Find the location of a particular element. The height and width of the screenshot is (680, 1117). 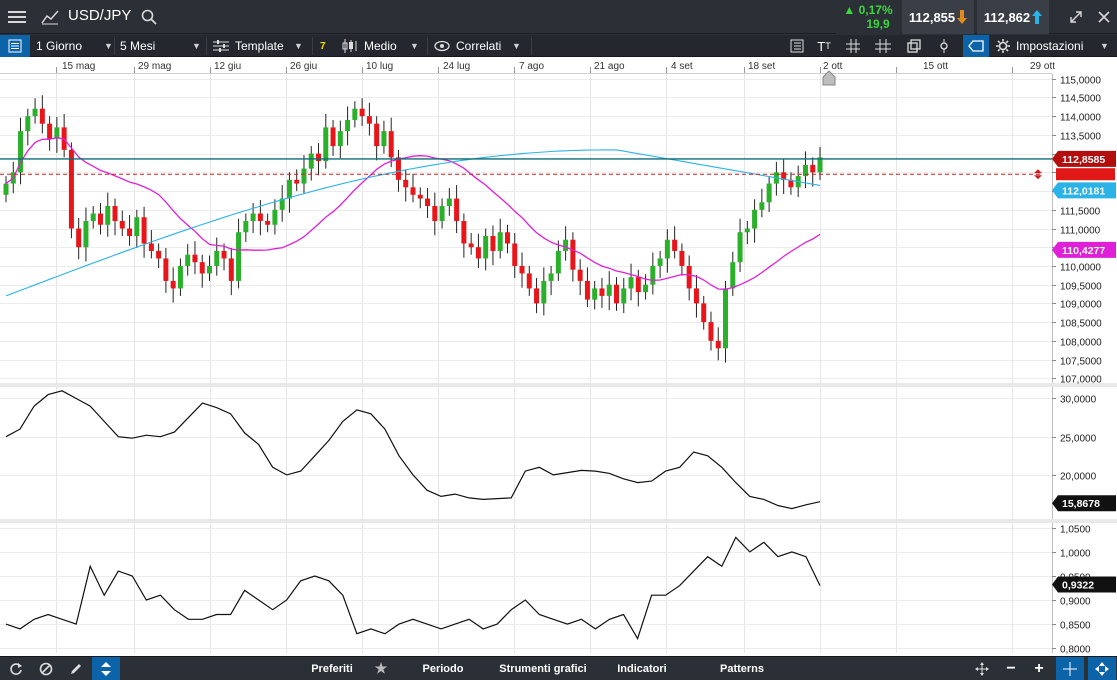

daily-change: ▲ 0,17% 19,9 is located at coordinates (868, 17).